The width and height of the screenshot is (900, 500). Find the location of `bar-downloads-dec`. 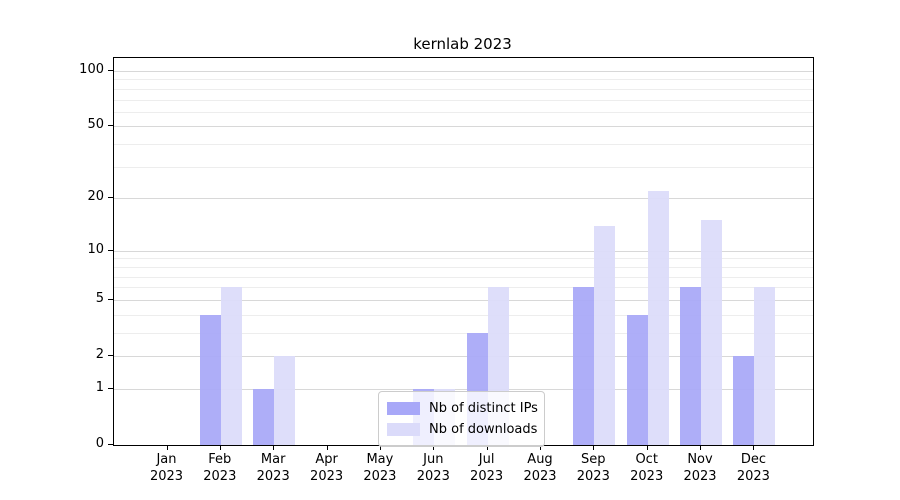

bar-downloads-dec is located at coordinates (765, 366).